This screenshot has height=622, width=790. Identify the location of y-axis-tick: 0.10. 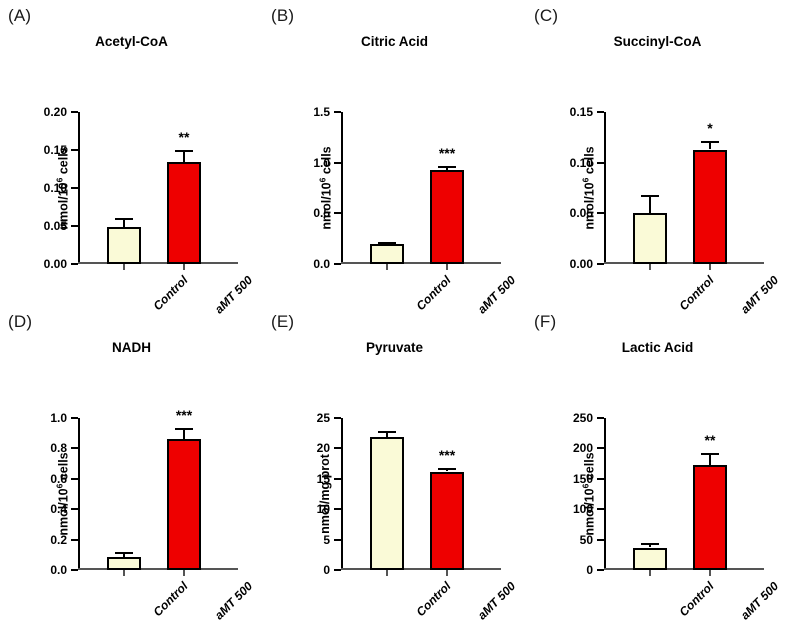
(587, 163).